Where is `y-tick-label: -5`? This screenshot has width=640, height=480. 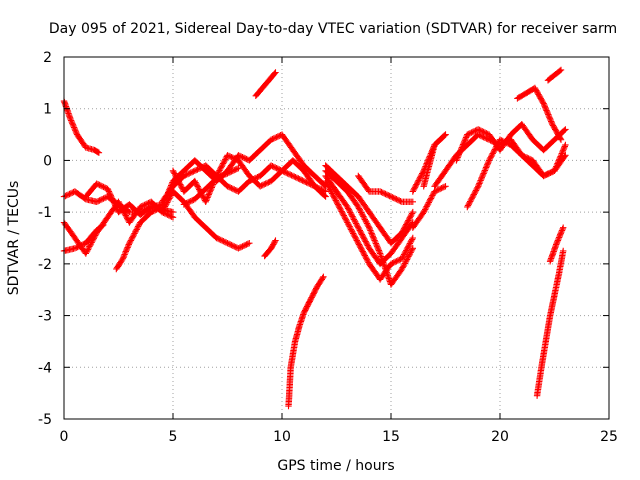
y-tick-label: -5 is located at coordinates (45, 420).